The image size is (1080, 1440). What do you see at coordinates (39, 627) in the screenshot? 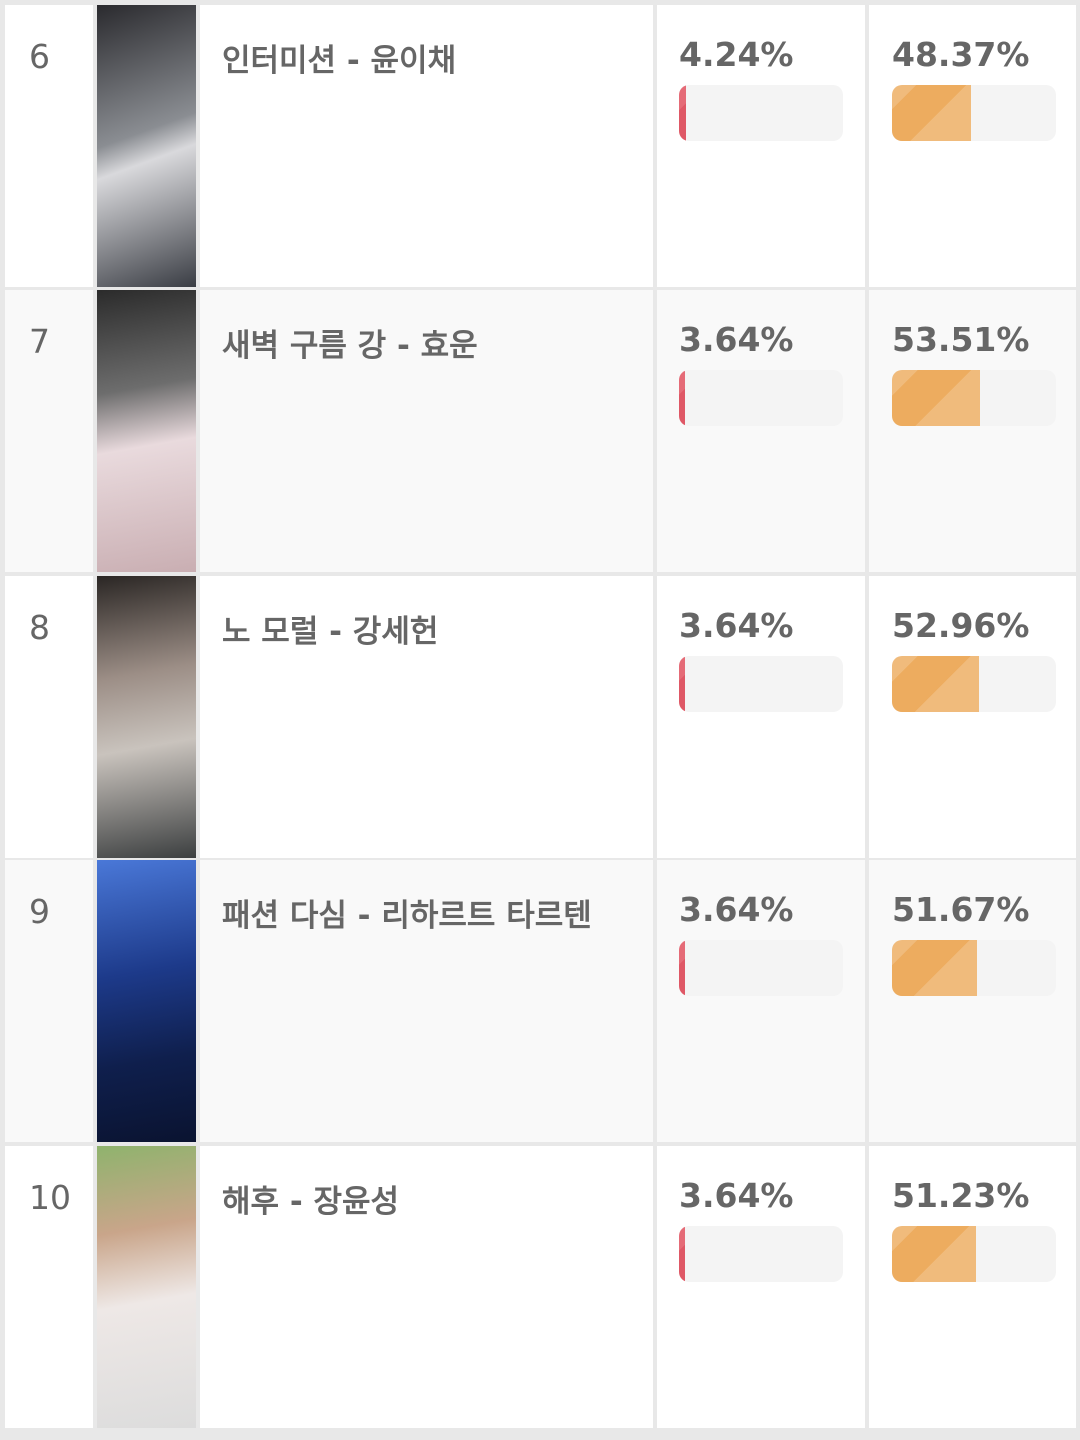
I see `rank-number: 8` at bounding box center [39, 627].